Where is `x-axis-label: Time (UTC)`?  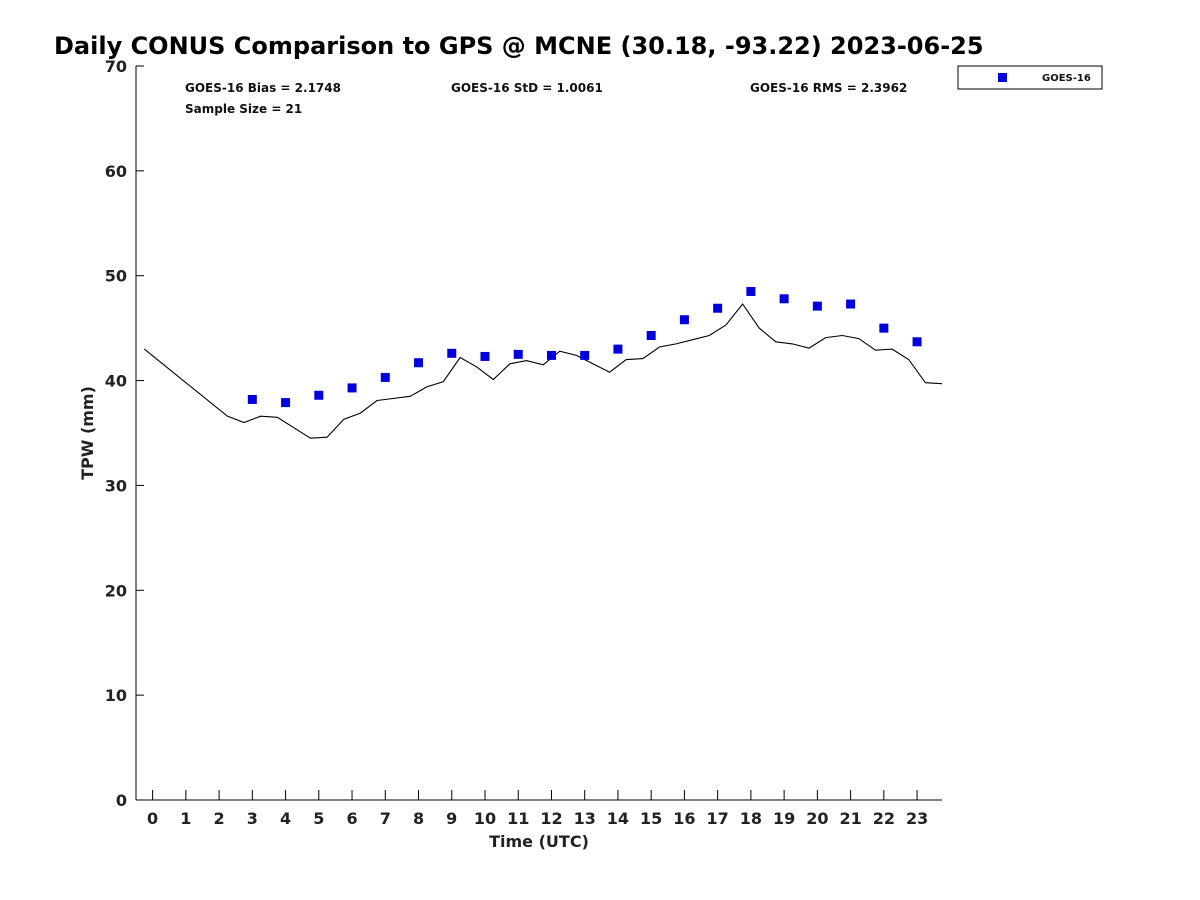 x-axis-label: Time (UTC) is located at coordinates (539, 841).